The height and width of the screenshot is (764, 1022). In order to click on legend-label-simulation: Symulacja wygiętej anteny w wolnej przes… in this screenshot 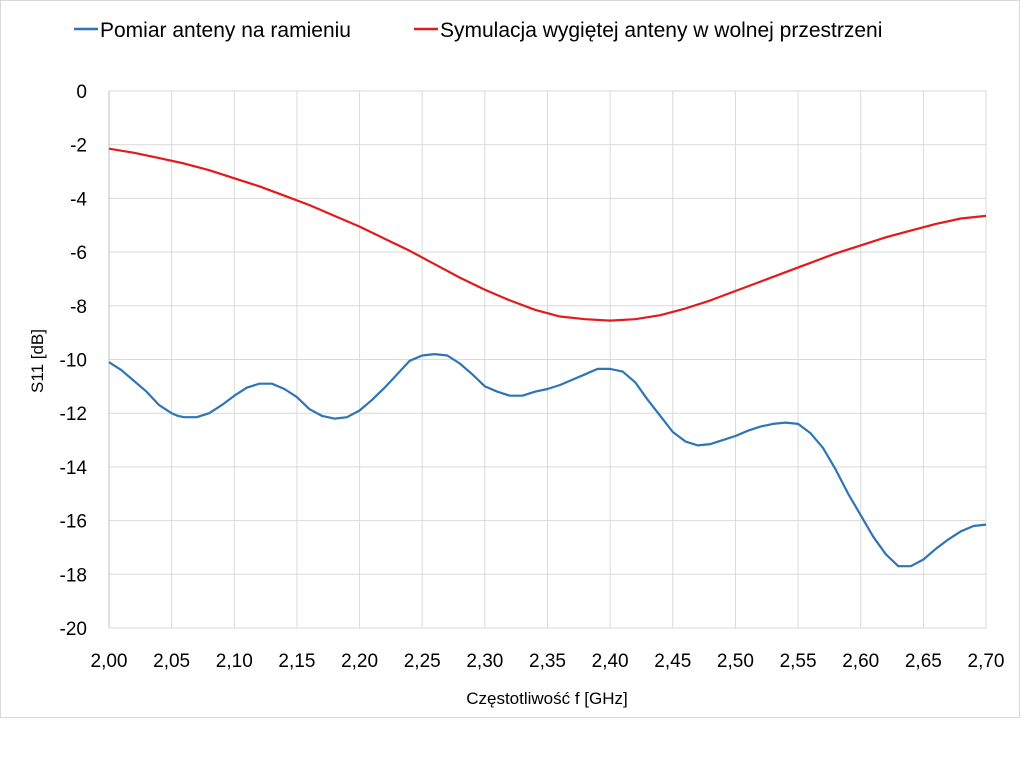, I will do `click(661, 30)`.